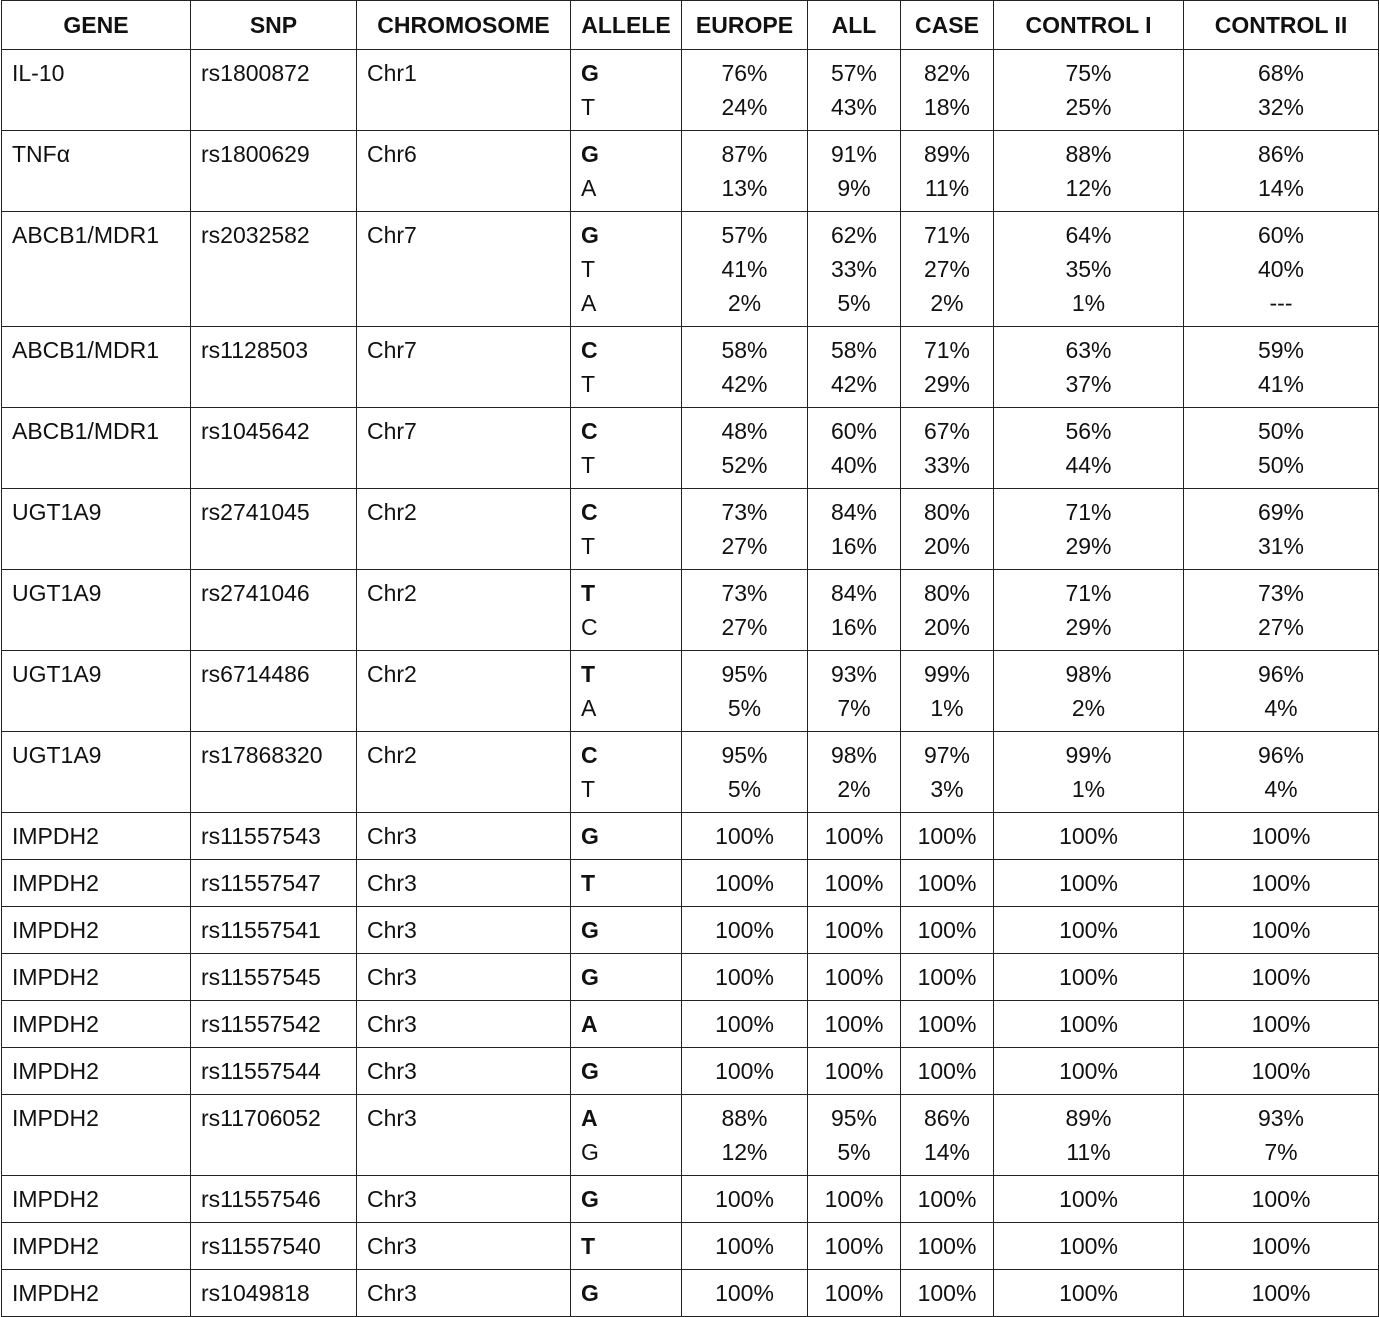 The height and width of the screenshot is (1317, 1379). I want to click on frequency-cell: 58% 42%, so click(744, 367).